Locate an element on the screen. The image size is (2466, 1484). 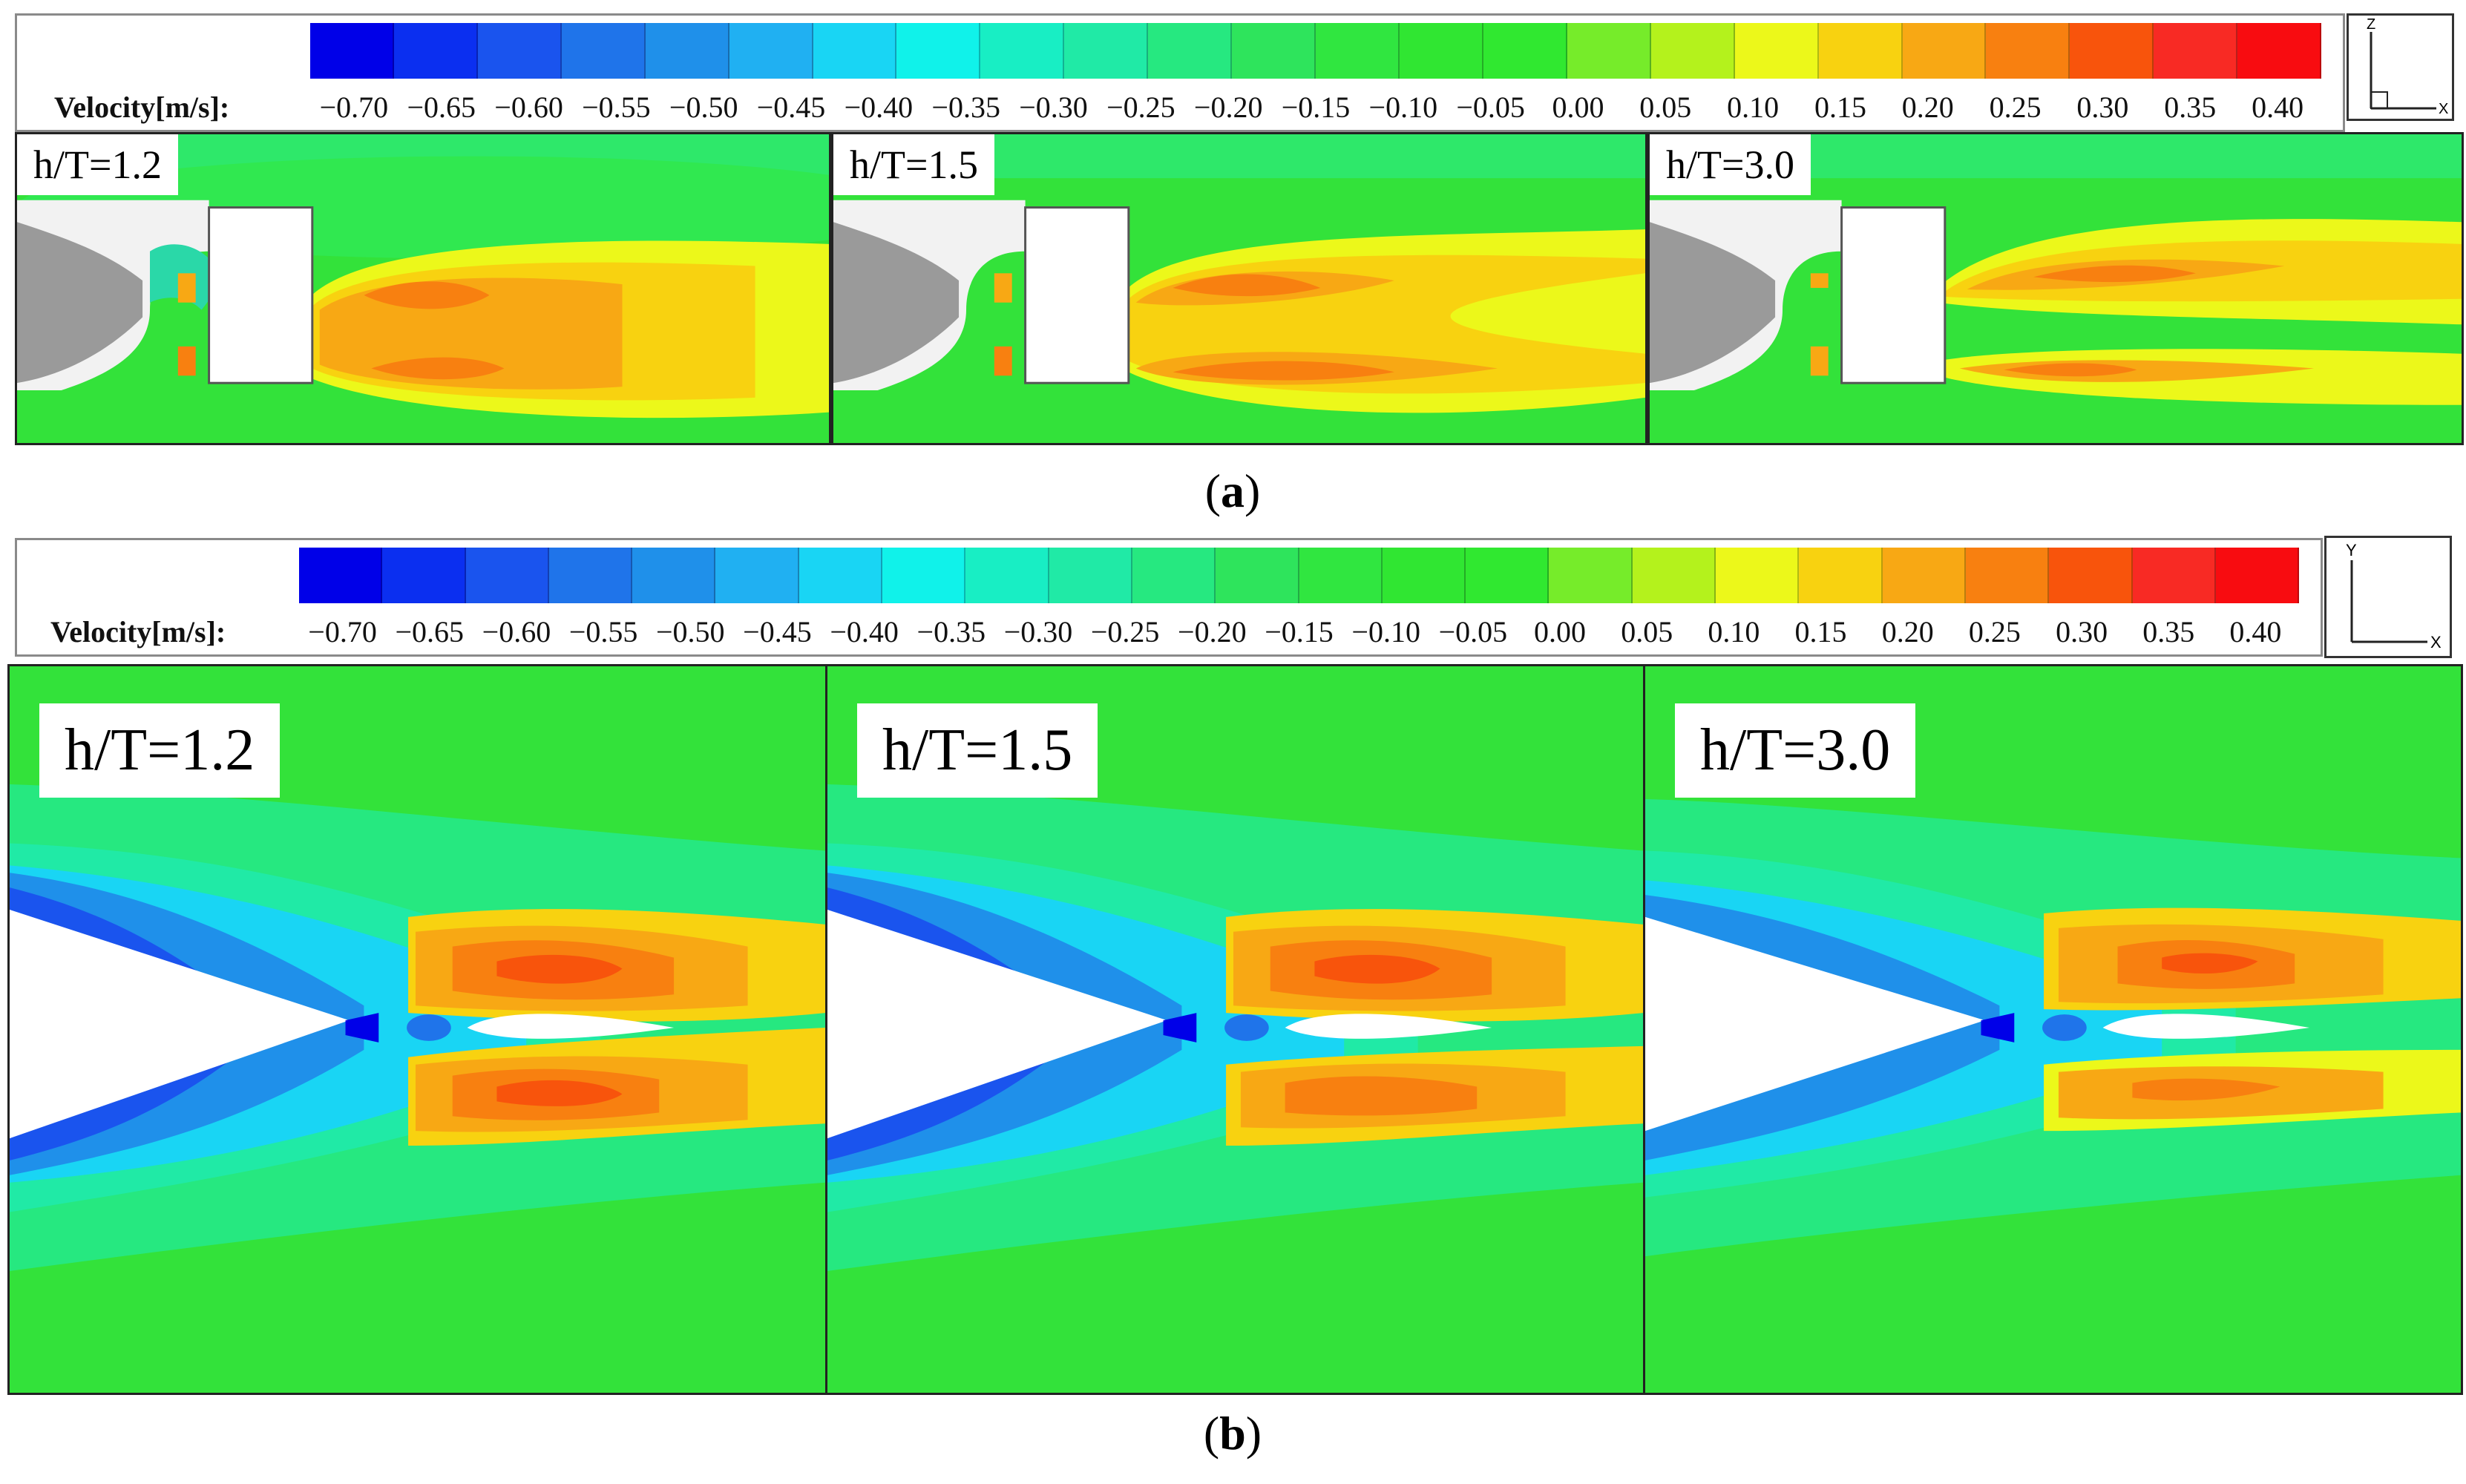
panel-a-1: h/T=1.2 is located at coordinates (423, 288).